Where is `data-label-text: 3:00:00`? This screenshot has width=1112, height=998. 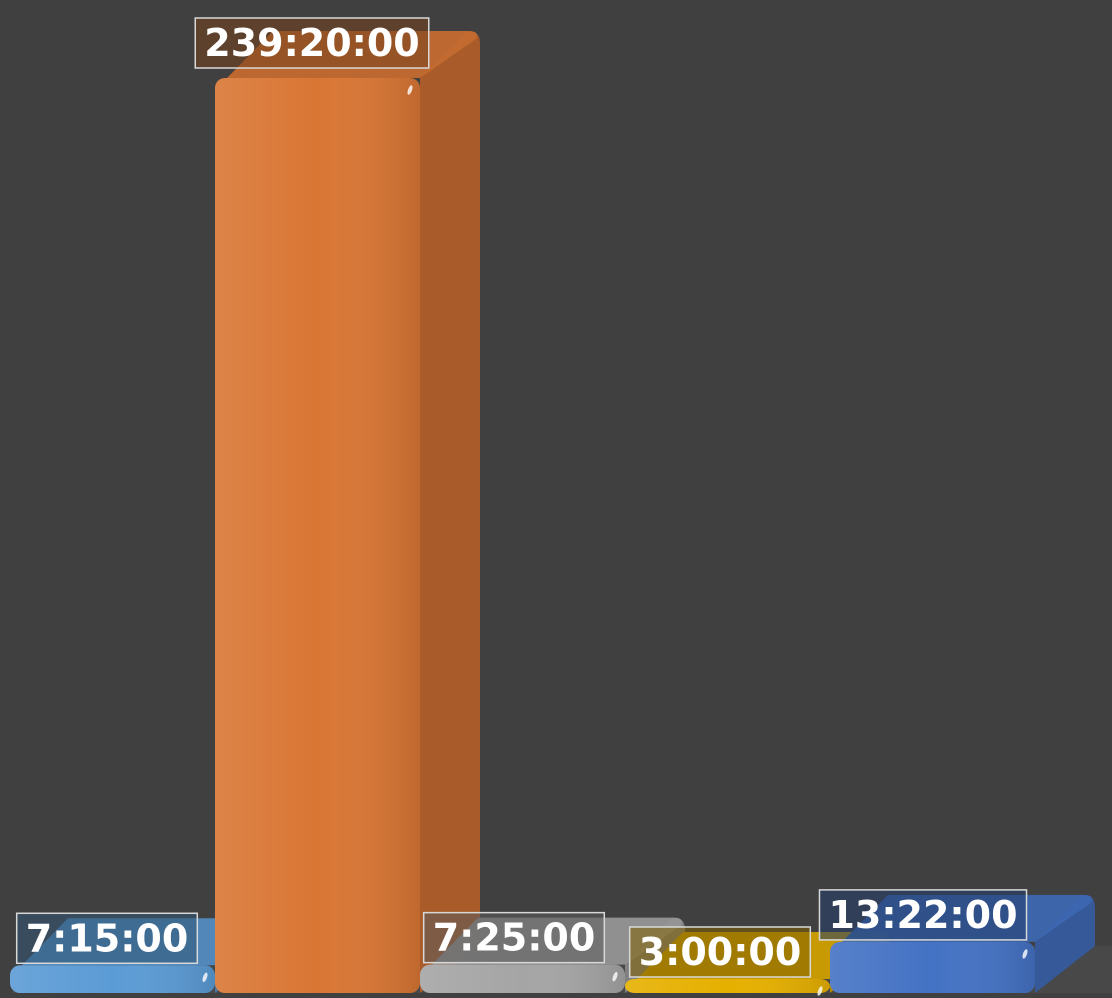
data-label-text: 3:00:00 is located at coordinates (720, 952).